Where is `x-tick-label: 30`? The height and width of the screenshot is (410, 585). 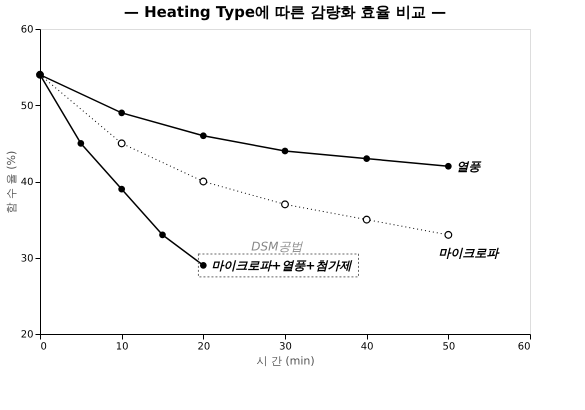 x-tick-label: 30 is located at coordinates (285, 347).